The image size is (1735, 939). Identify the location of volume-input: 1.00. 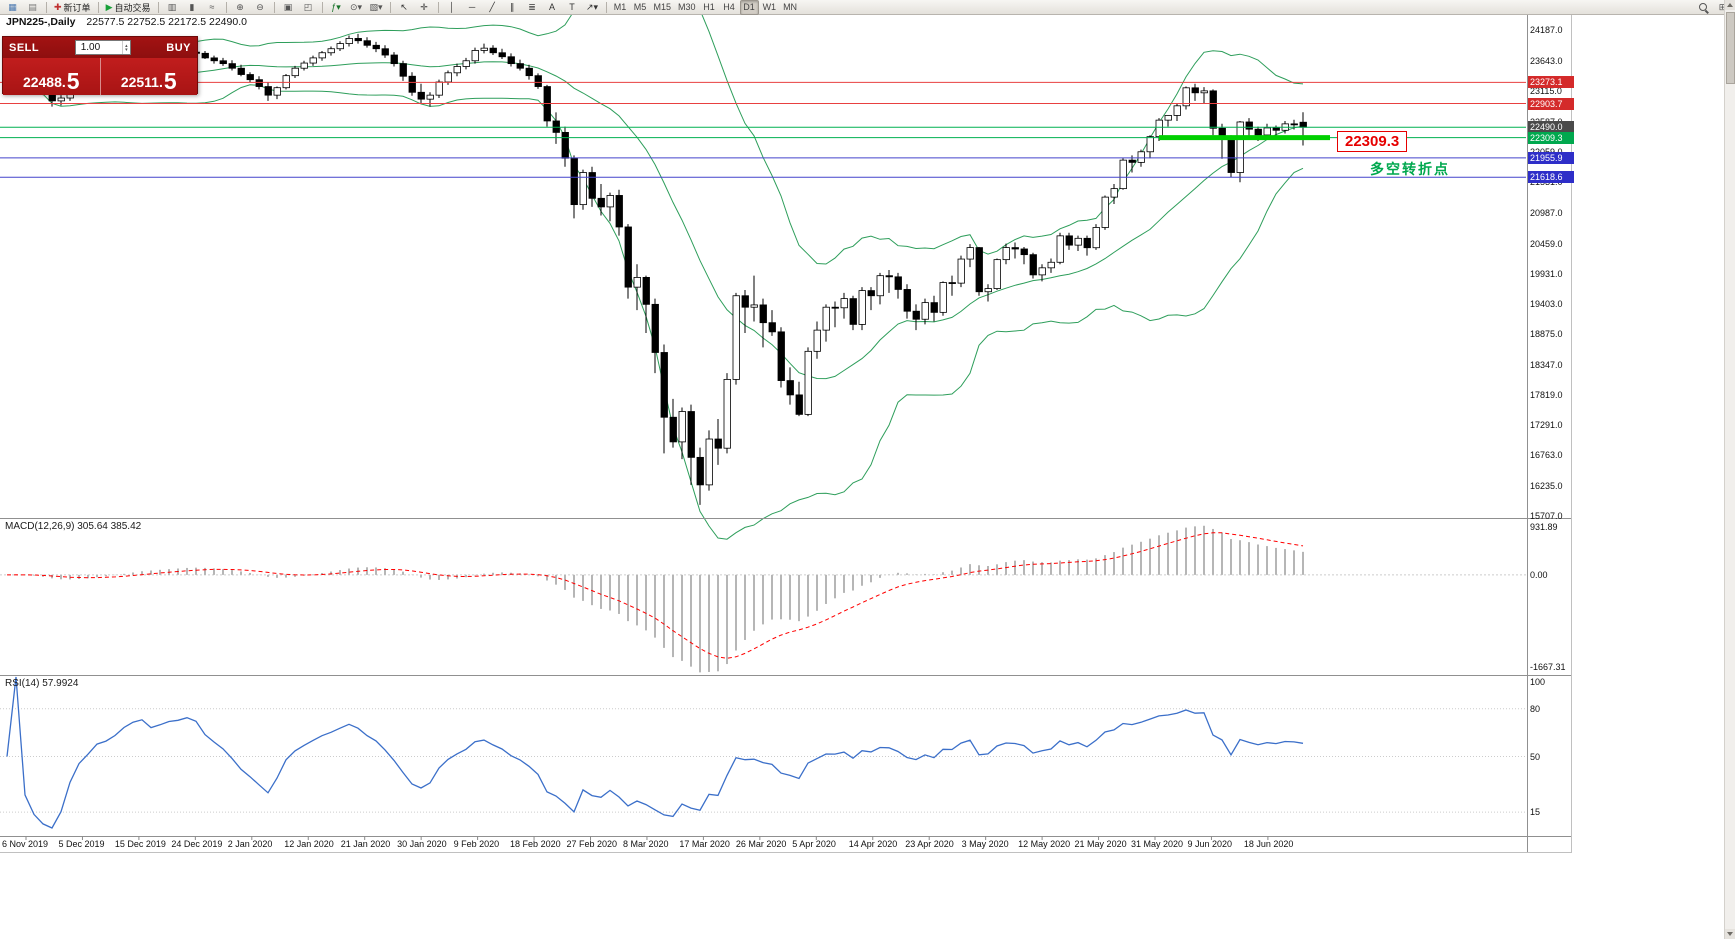
(102, 47).